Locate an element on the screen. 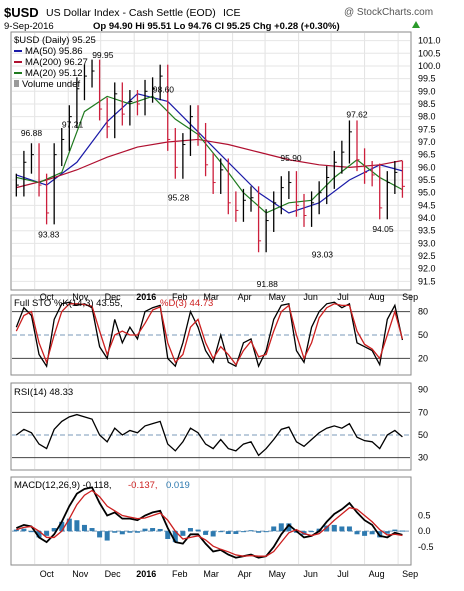  price-annotation: 97.62 is located at coordinates (357, 114).